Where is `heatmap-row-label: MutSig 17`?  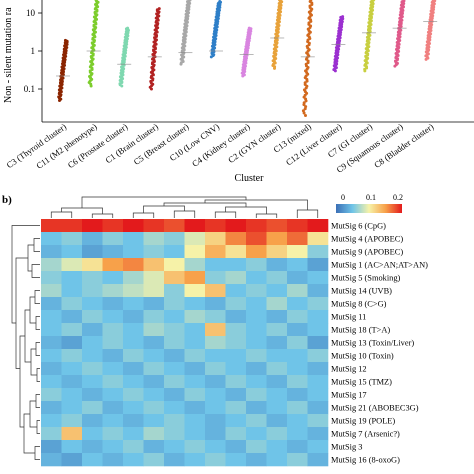 heatmap-row-label: MutSig 17 is located at coordinates (349, 395).